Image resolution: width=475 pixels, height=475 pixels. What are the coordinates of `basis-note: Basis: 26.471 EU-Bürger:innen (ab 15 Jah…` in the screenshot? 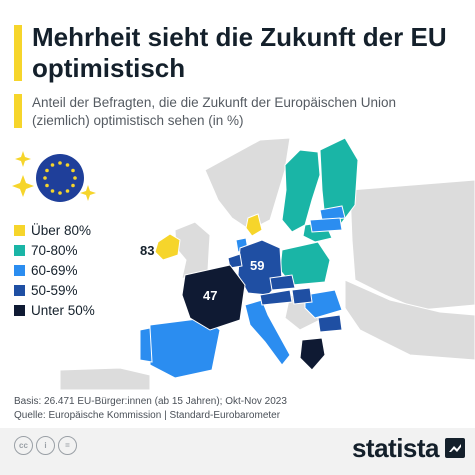 It's located at (150, 401).